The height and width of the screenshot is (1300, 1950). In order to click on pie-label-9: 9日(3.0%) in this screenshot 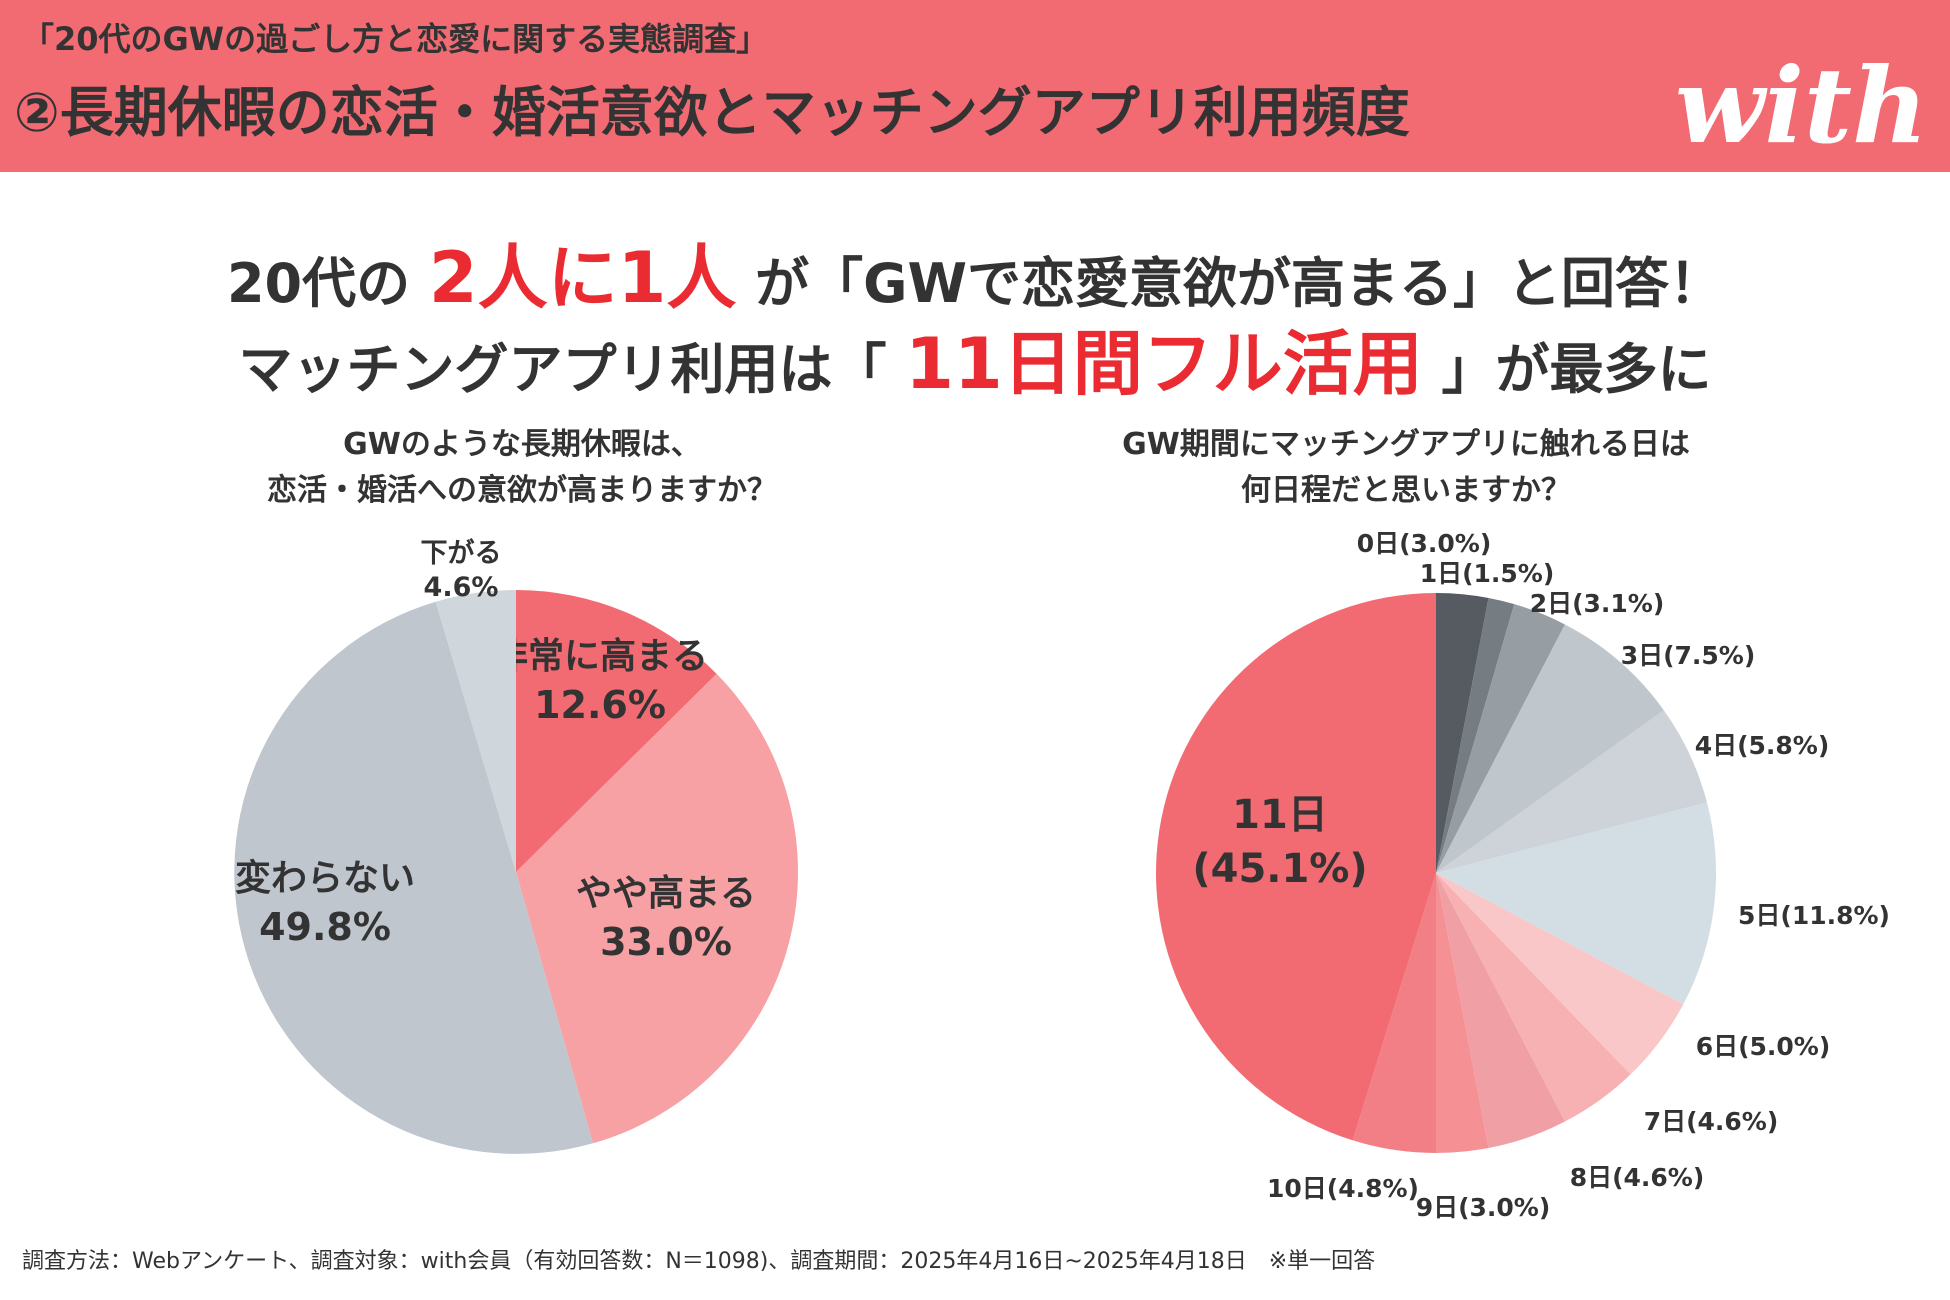, I will do `click(1483, 1207)`.